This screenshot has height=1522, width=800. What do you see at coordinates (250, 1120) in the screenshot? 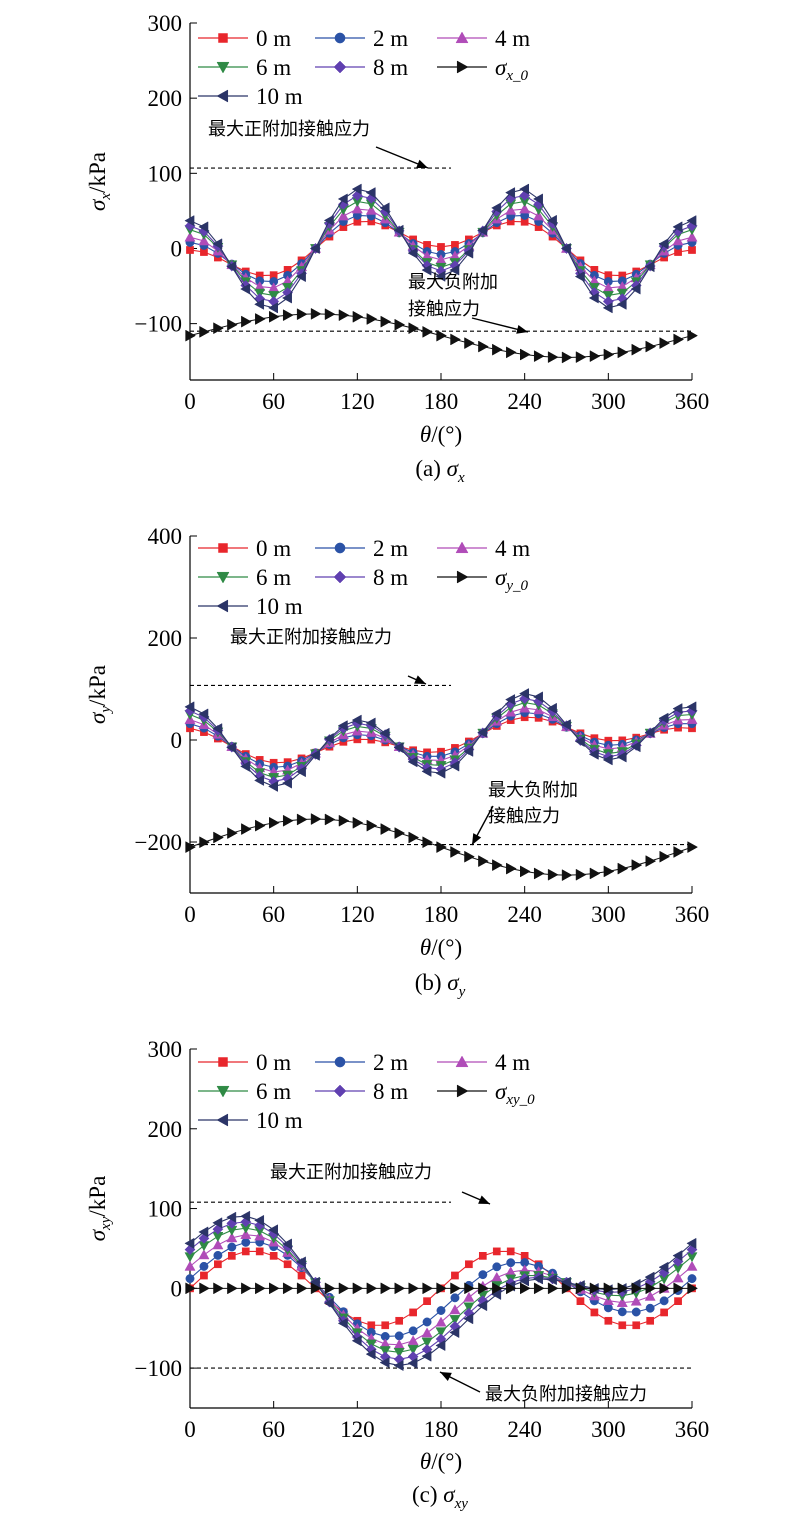
I see `legend-item-m10: 10 m` at bounding box center [250, 1120].